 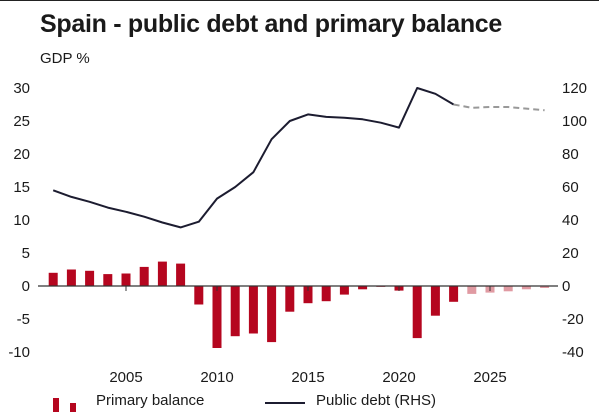 I want to click on y-right-tick-label: -20, so click(x=573, y=319).